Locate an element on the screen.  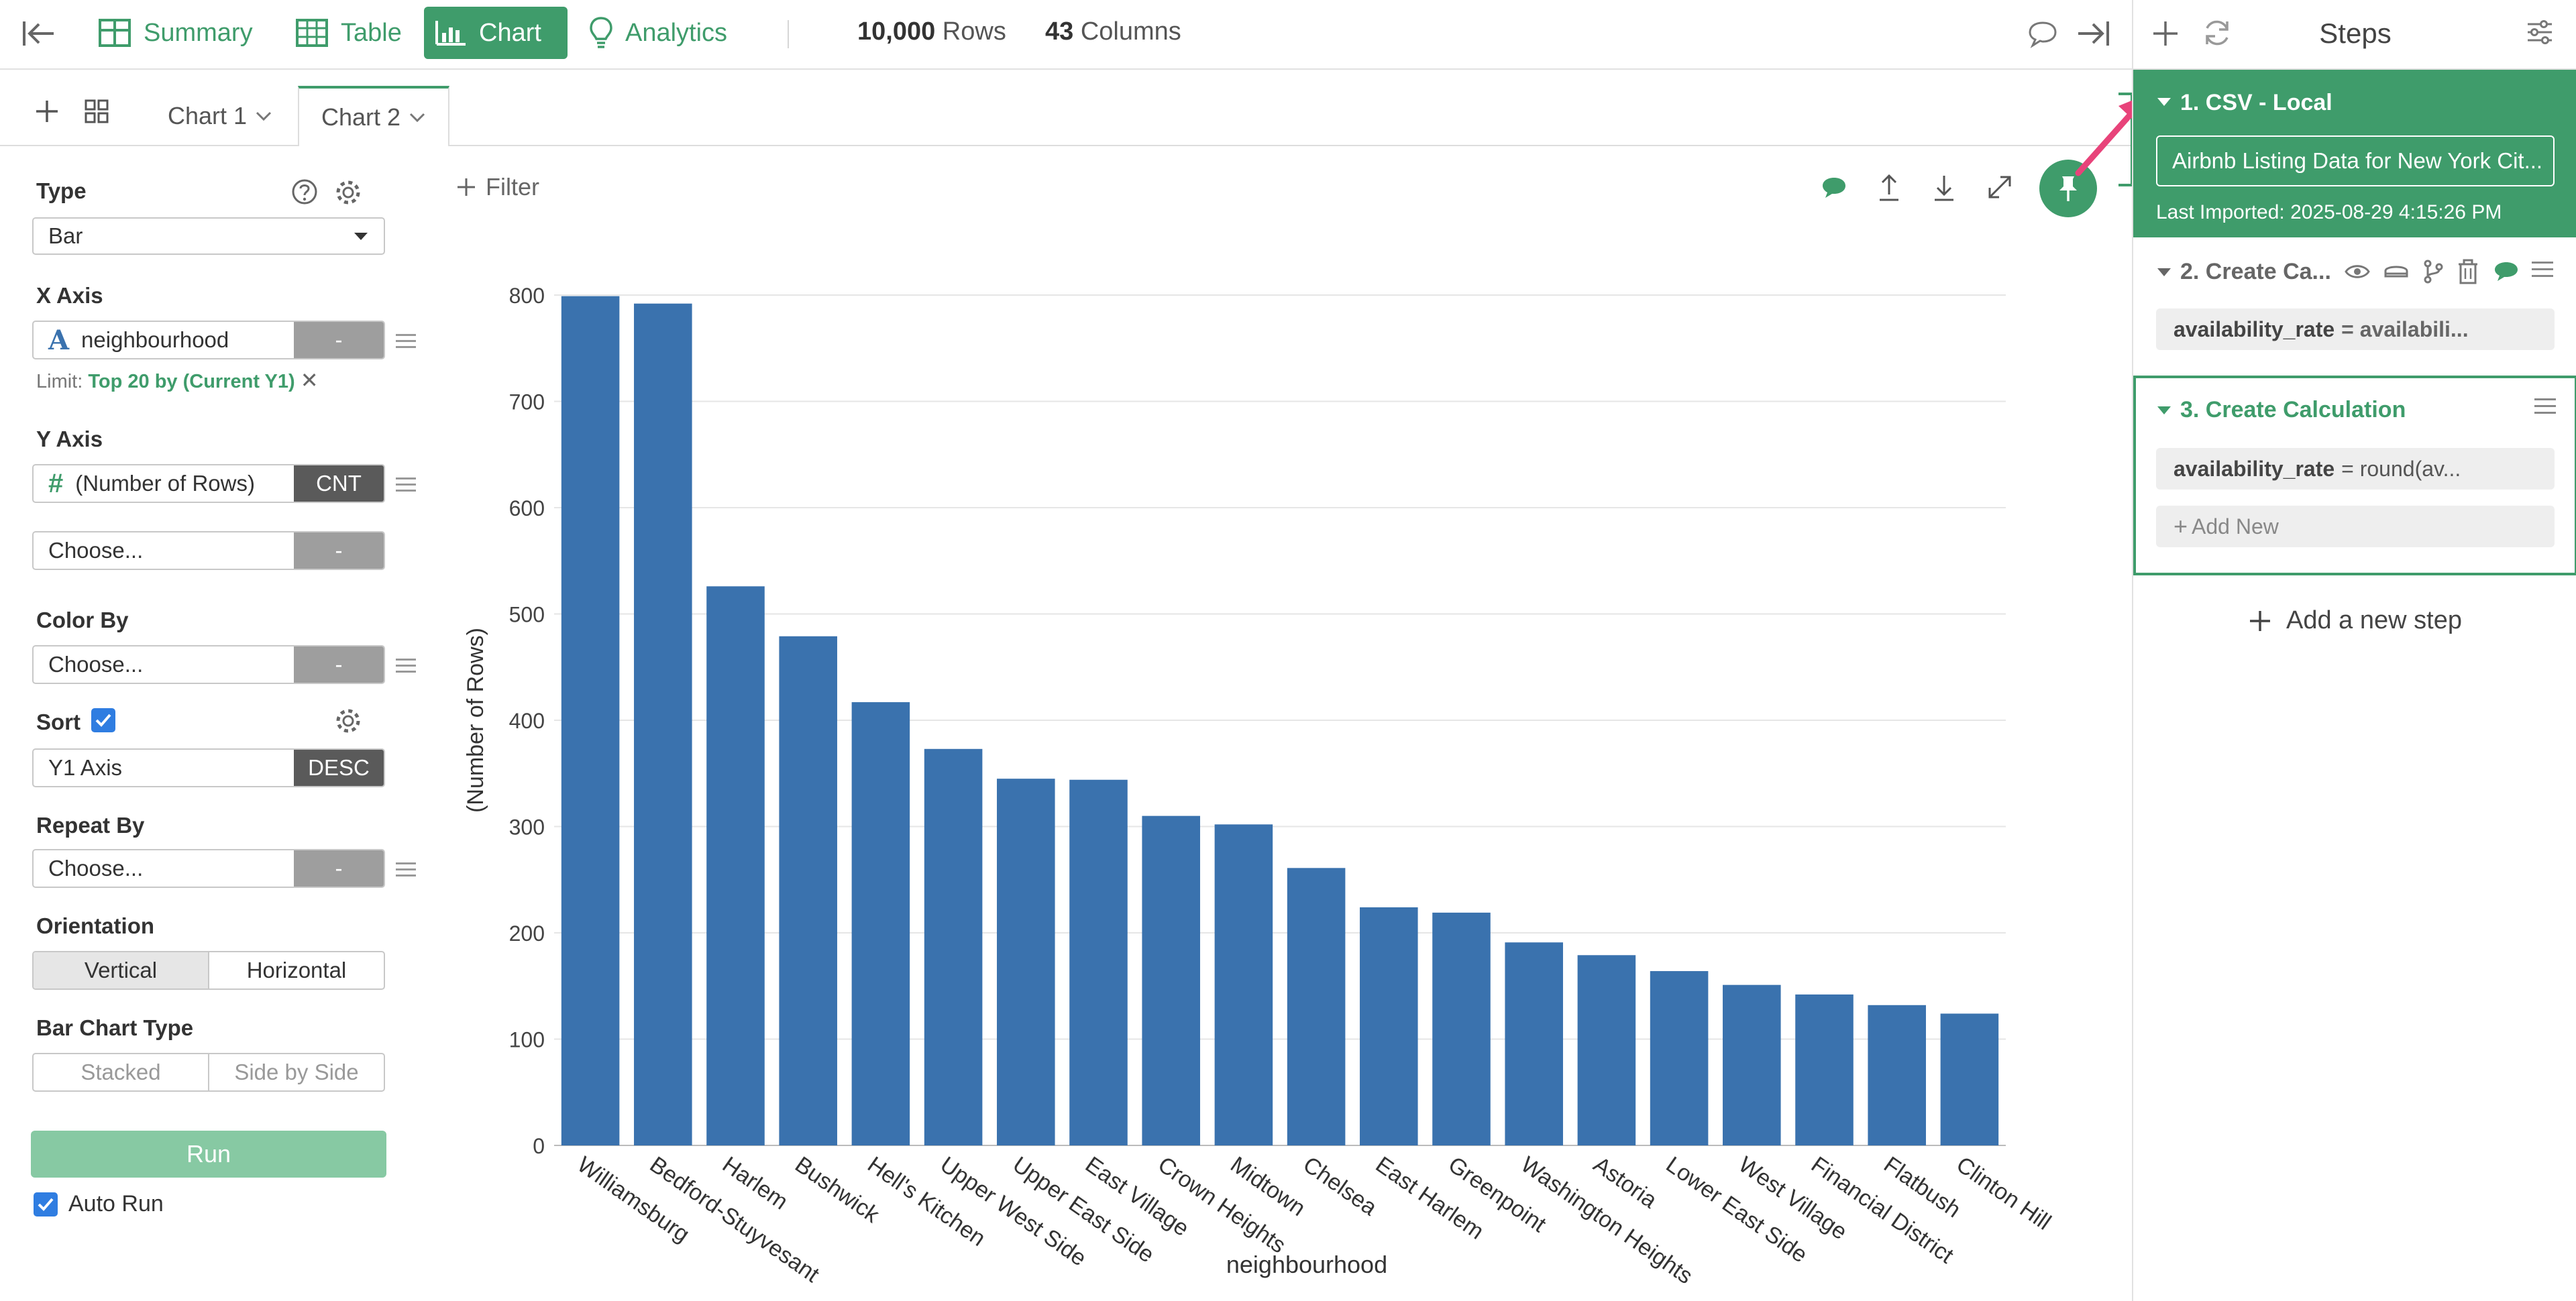
plus-icon is located at coordinates (2260, 620).